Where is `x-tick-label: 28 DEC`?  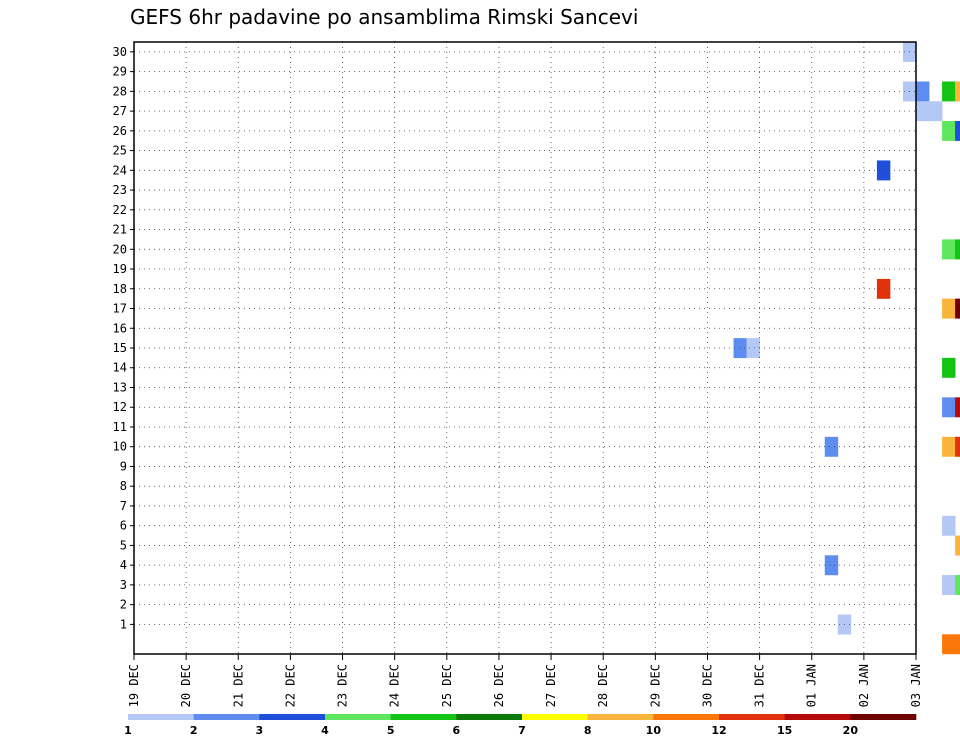 x-tick-label: 28 DEC is located at coordinates (603, 685).